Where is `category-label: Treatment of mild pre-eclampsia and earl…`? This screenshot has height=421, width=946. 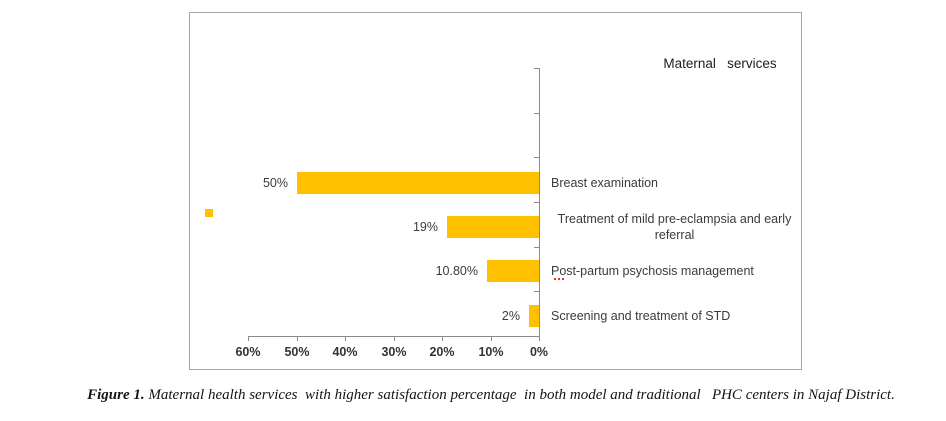
category-label: Treatment of mild pre-eclampsia and earl… is located at coordinates (674, 227).